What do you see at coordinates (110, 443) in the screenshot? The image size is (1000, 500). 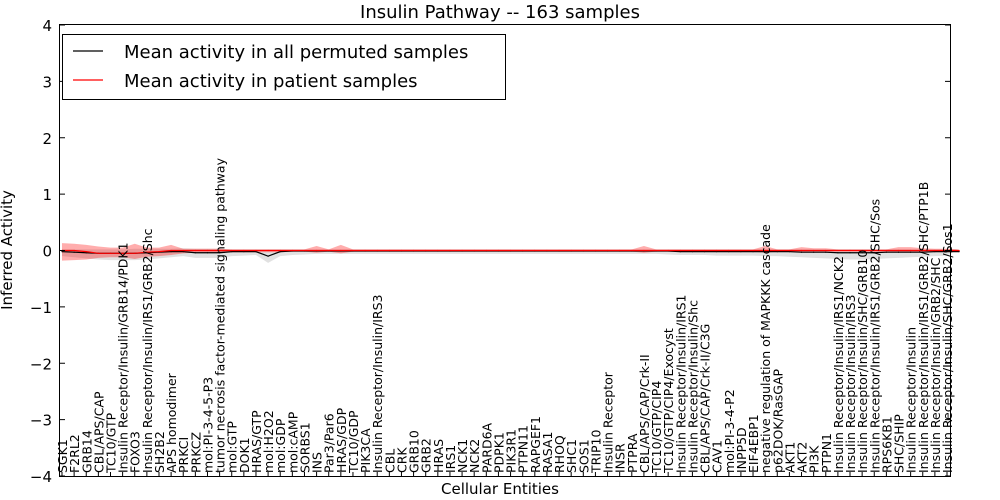 I see `x-tick-label: TC10/GTP` at bounding box center [110, 443].